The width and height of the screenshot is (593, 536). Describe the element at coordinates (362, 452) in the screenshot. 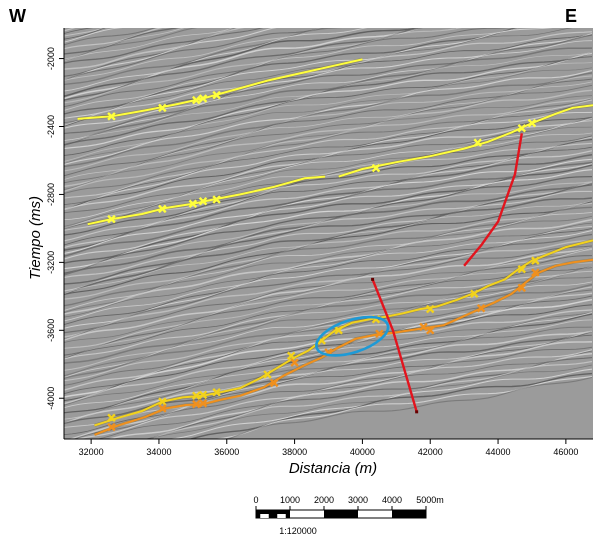

I see `x-tick-label: 40000` at that location.